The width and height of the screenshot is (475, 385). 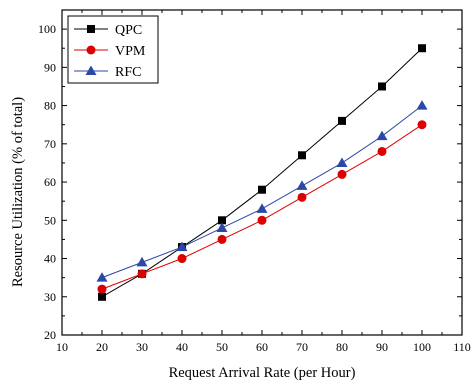 I want to click on x-tick-label: 30, so click(x=142, y=347).